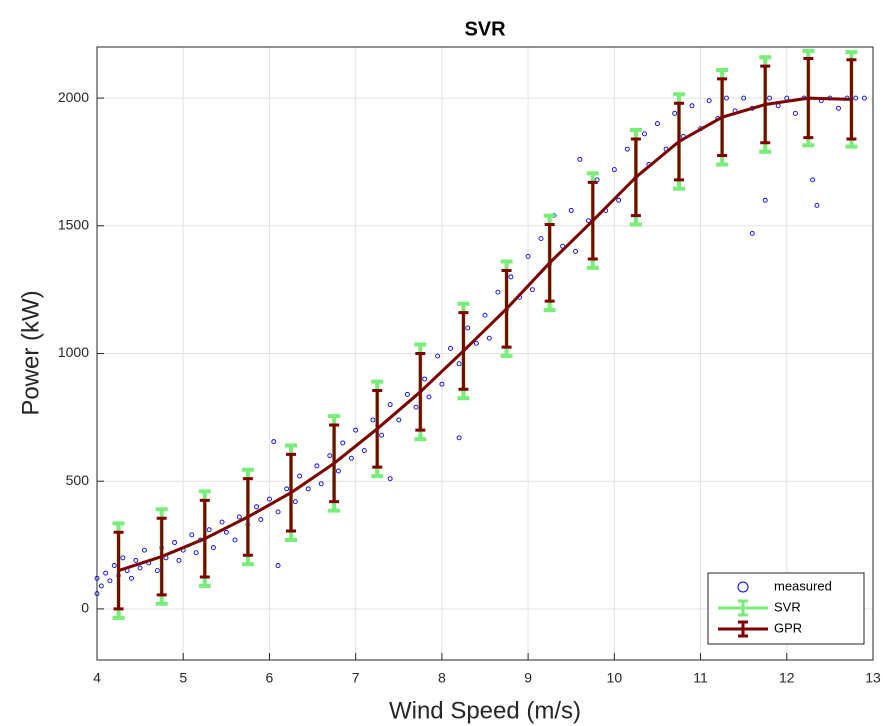 The width and height of the screenshot is (883, 726). Describe the element at coordinates (615, 678) in the screenshot. I see `x-tick-label: 10` at that location.